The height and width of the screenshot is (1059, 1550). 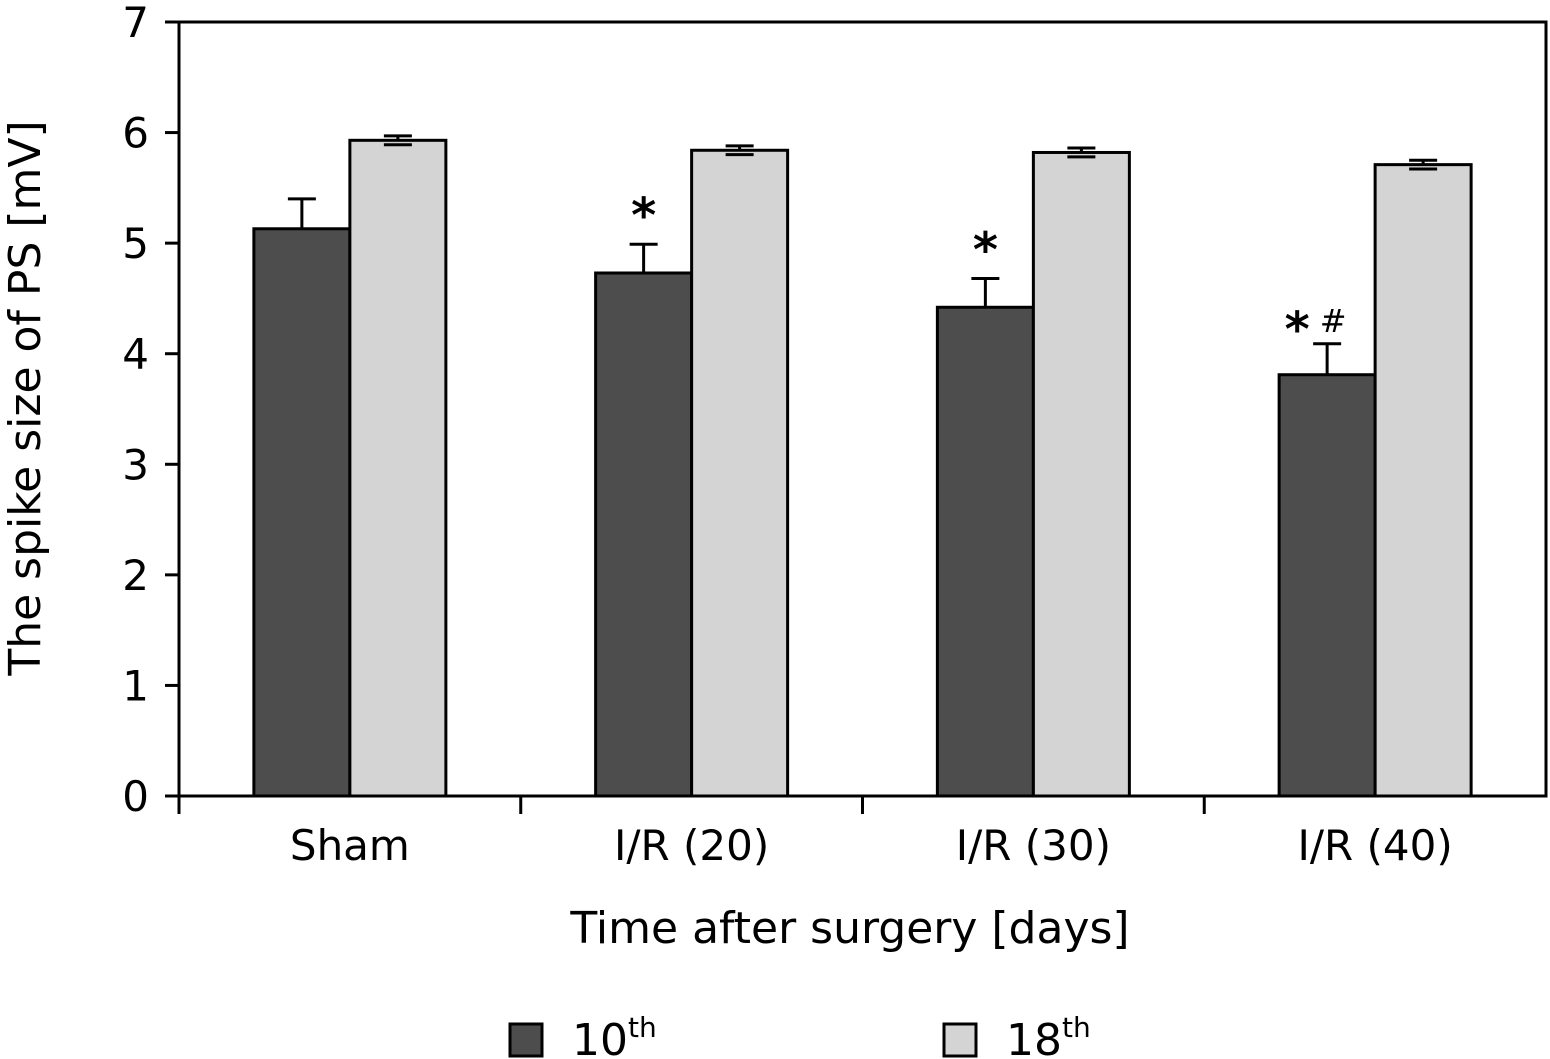 I want to click on significance-annotations: * * * #, so click(x=988, y=273).